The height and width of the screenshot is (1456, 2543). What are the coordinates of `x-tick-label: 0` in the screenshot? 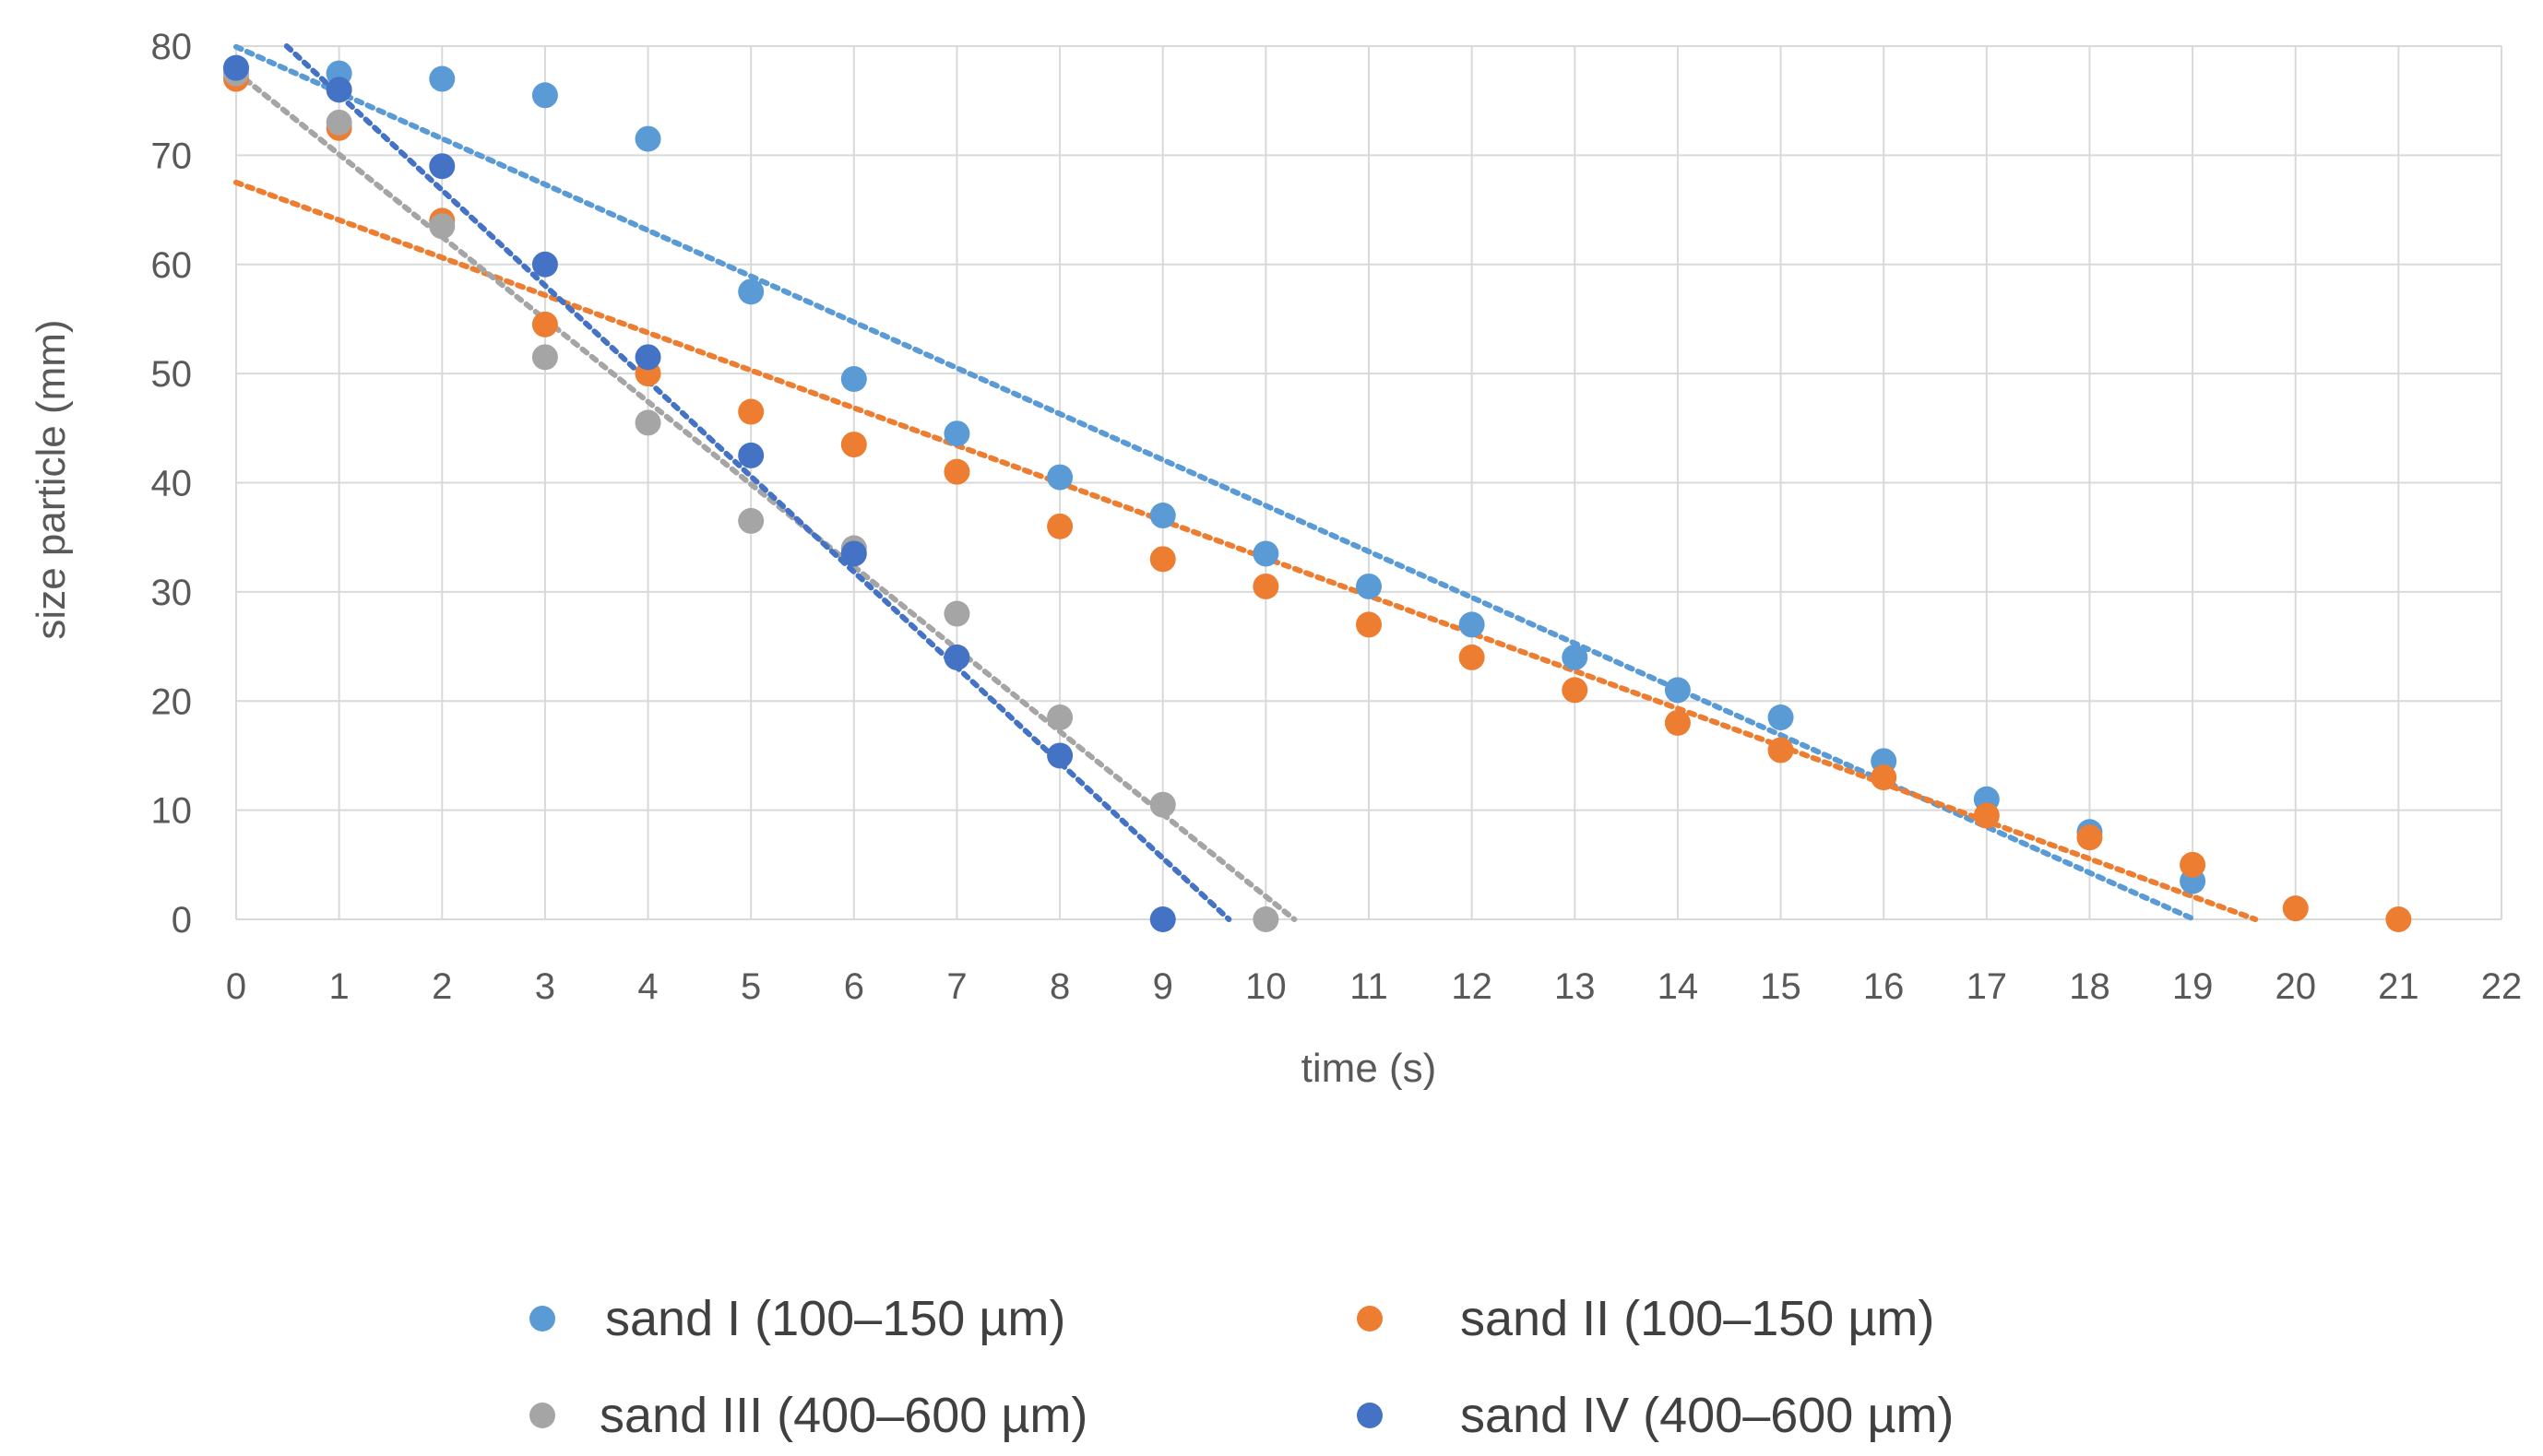 It's located at (236, 986).